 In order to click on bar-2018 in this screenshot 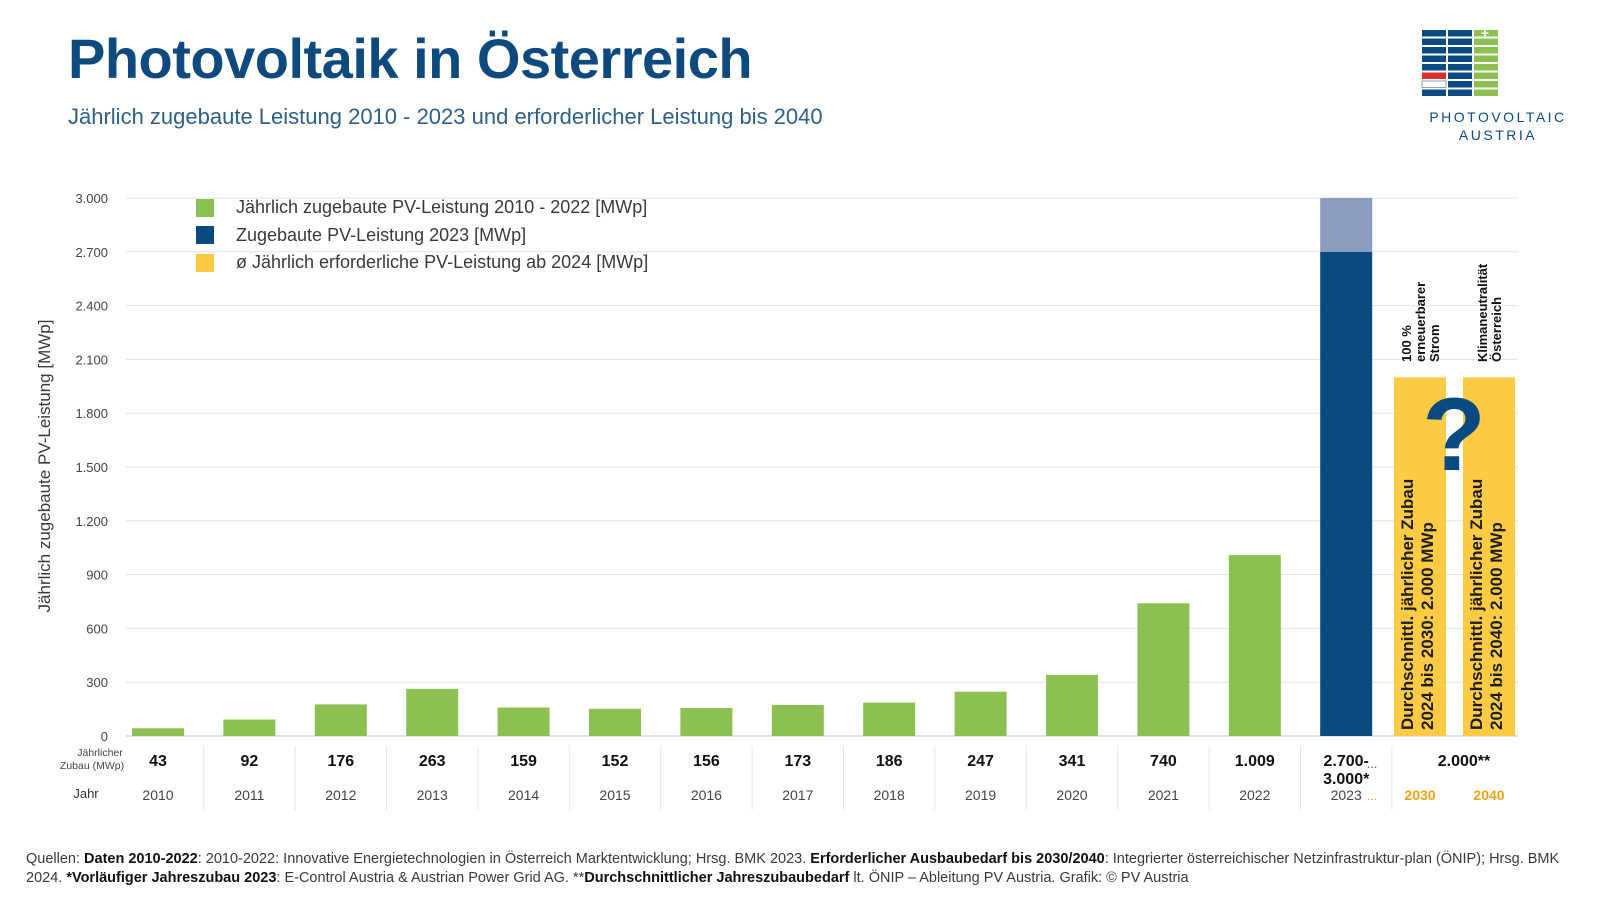, I will do `click(889, 719)`.